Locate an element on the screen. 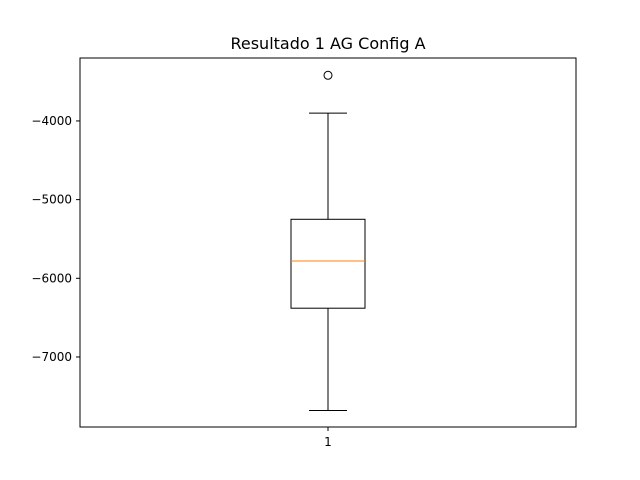  y-tick-label: −7000 is located at coordinates (51, 357).